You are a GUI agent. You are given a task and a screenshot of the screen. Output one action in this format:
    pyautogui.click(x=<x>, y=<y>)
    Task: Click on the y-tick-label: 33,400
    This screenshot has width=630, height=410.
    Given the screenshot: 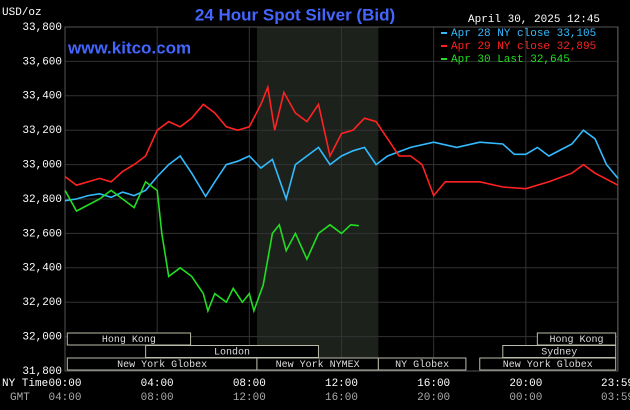 What is the action you would take?
    pyautogui.click(x=42, y=97)
    